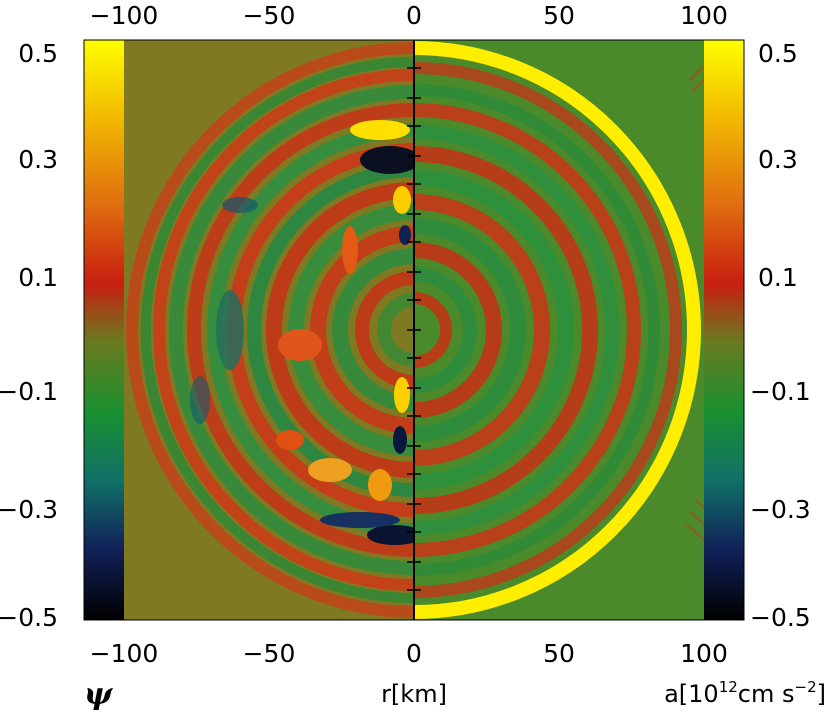  I want to click on right-cbar-tick: −0.3, so click(780, 509).